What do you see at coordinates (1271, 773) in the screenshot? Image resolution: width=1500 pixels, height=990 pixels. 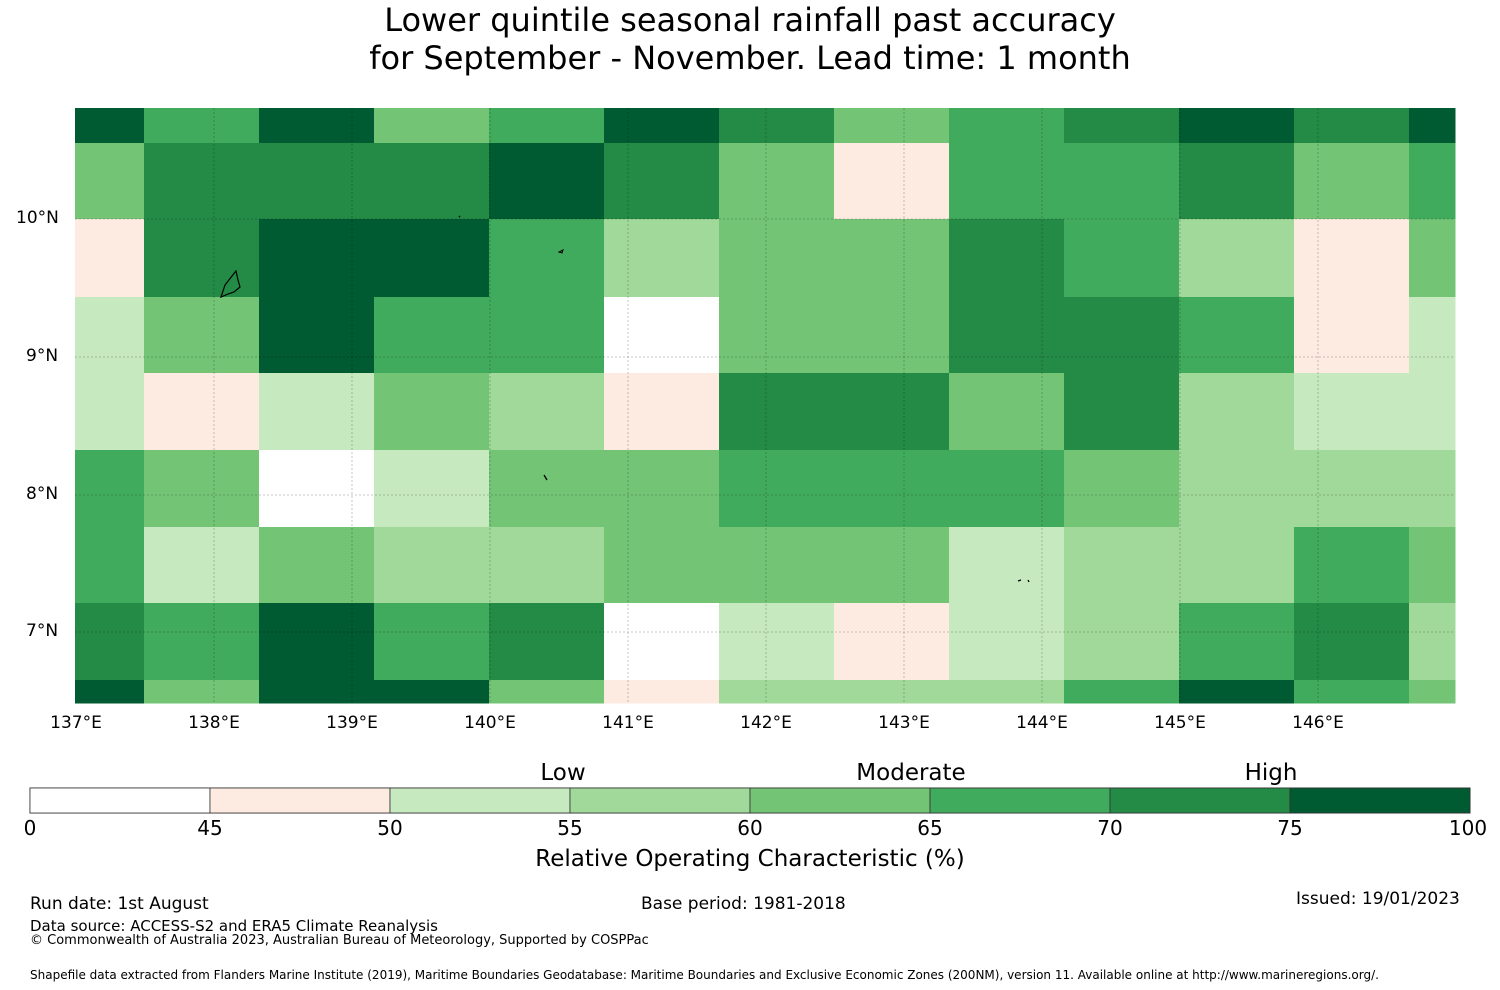 I see `category-label-high: High` at bounding box center [1271, 773].